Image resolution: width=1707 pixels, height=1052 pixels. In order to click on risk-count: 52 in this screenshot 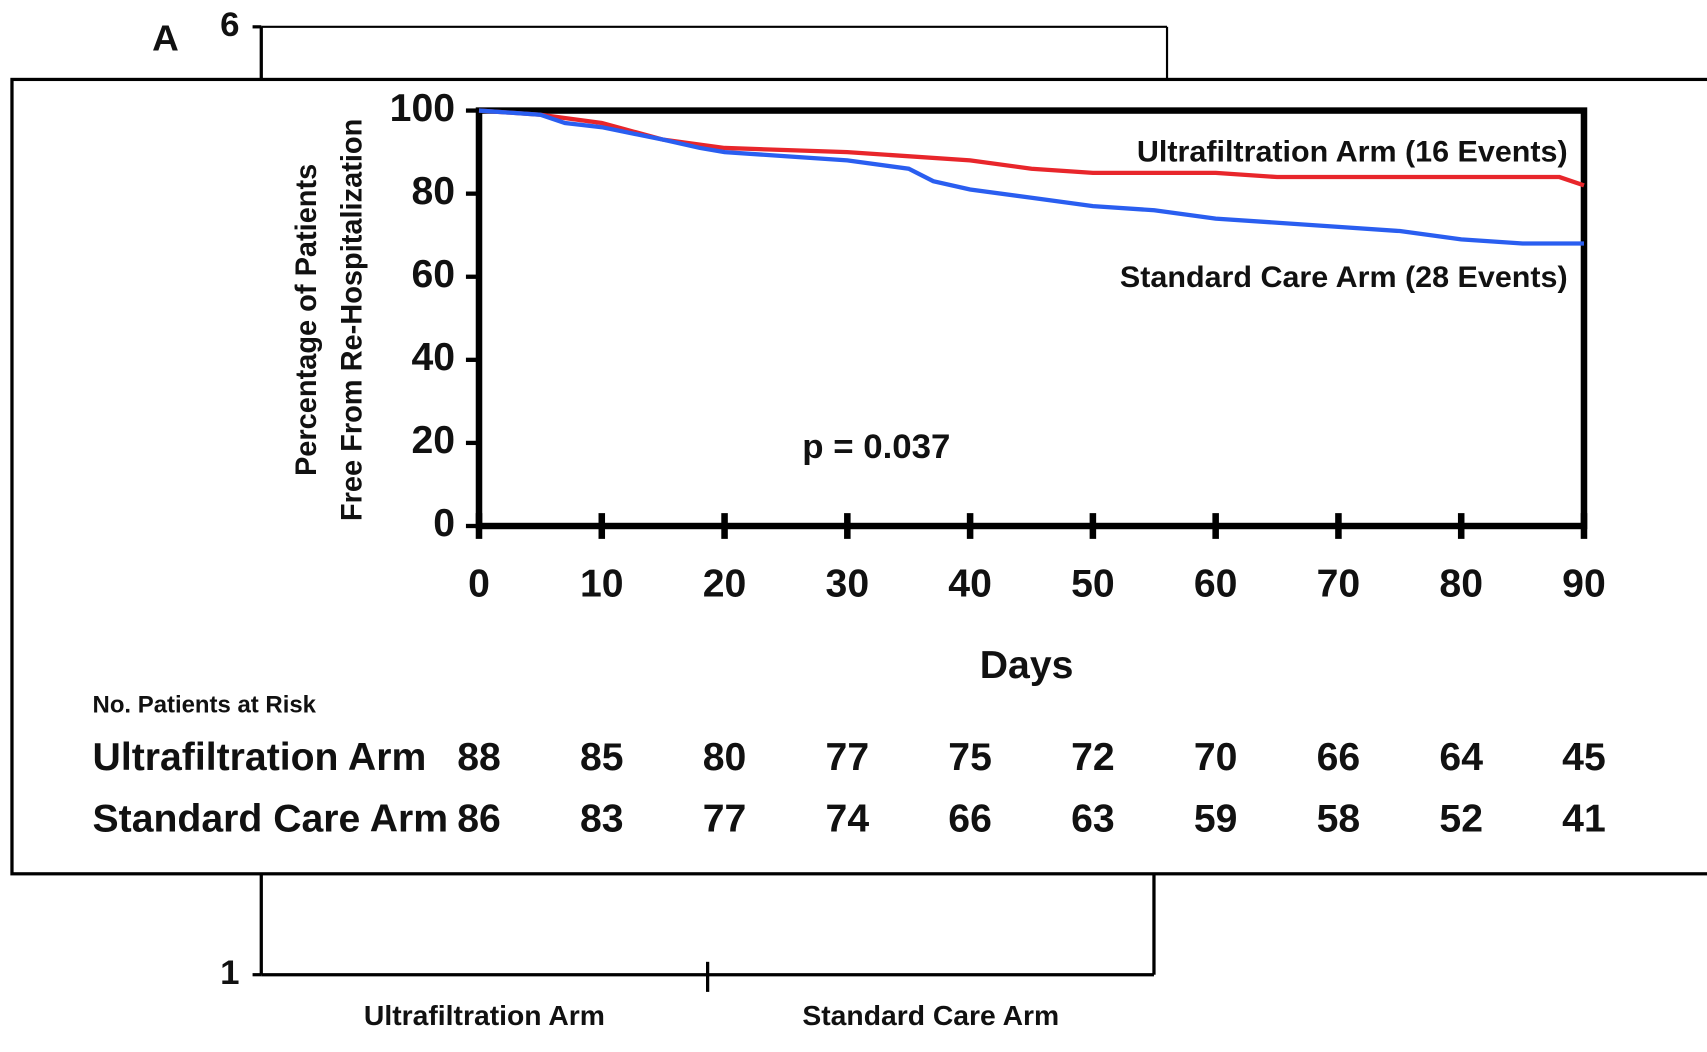, I will do `click(1461, 819)`.